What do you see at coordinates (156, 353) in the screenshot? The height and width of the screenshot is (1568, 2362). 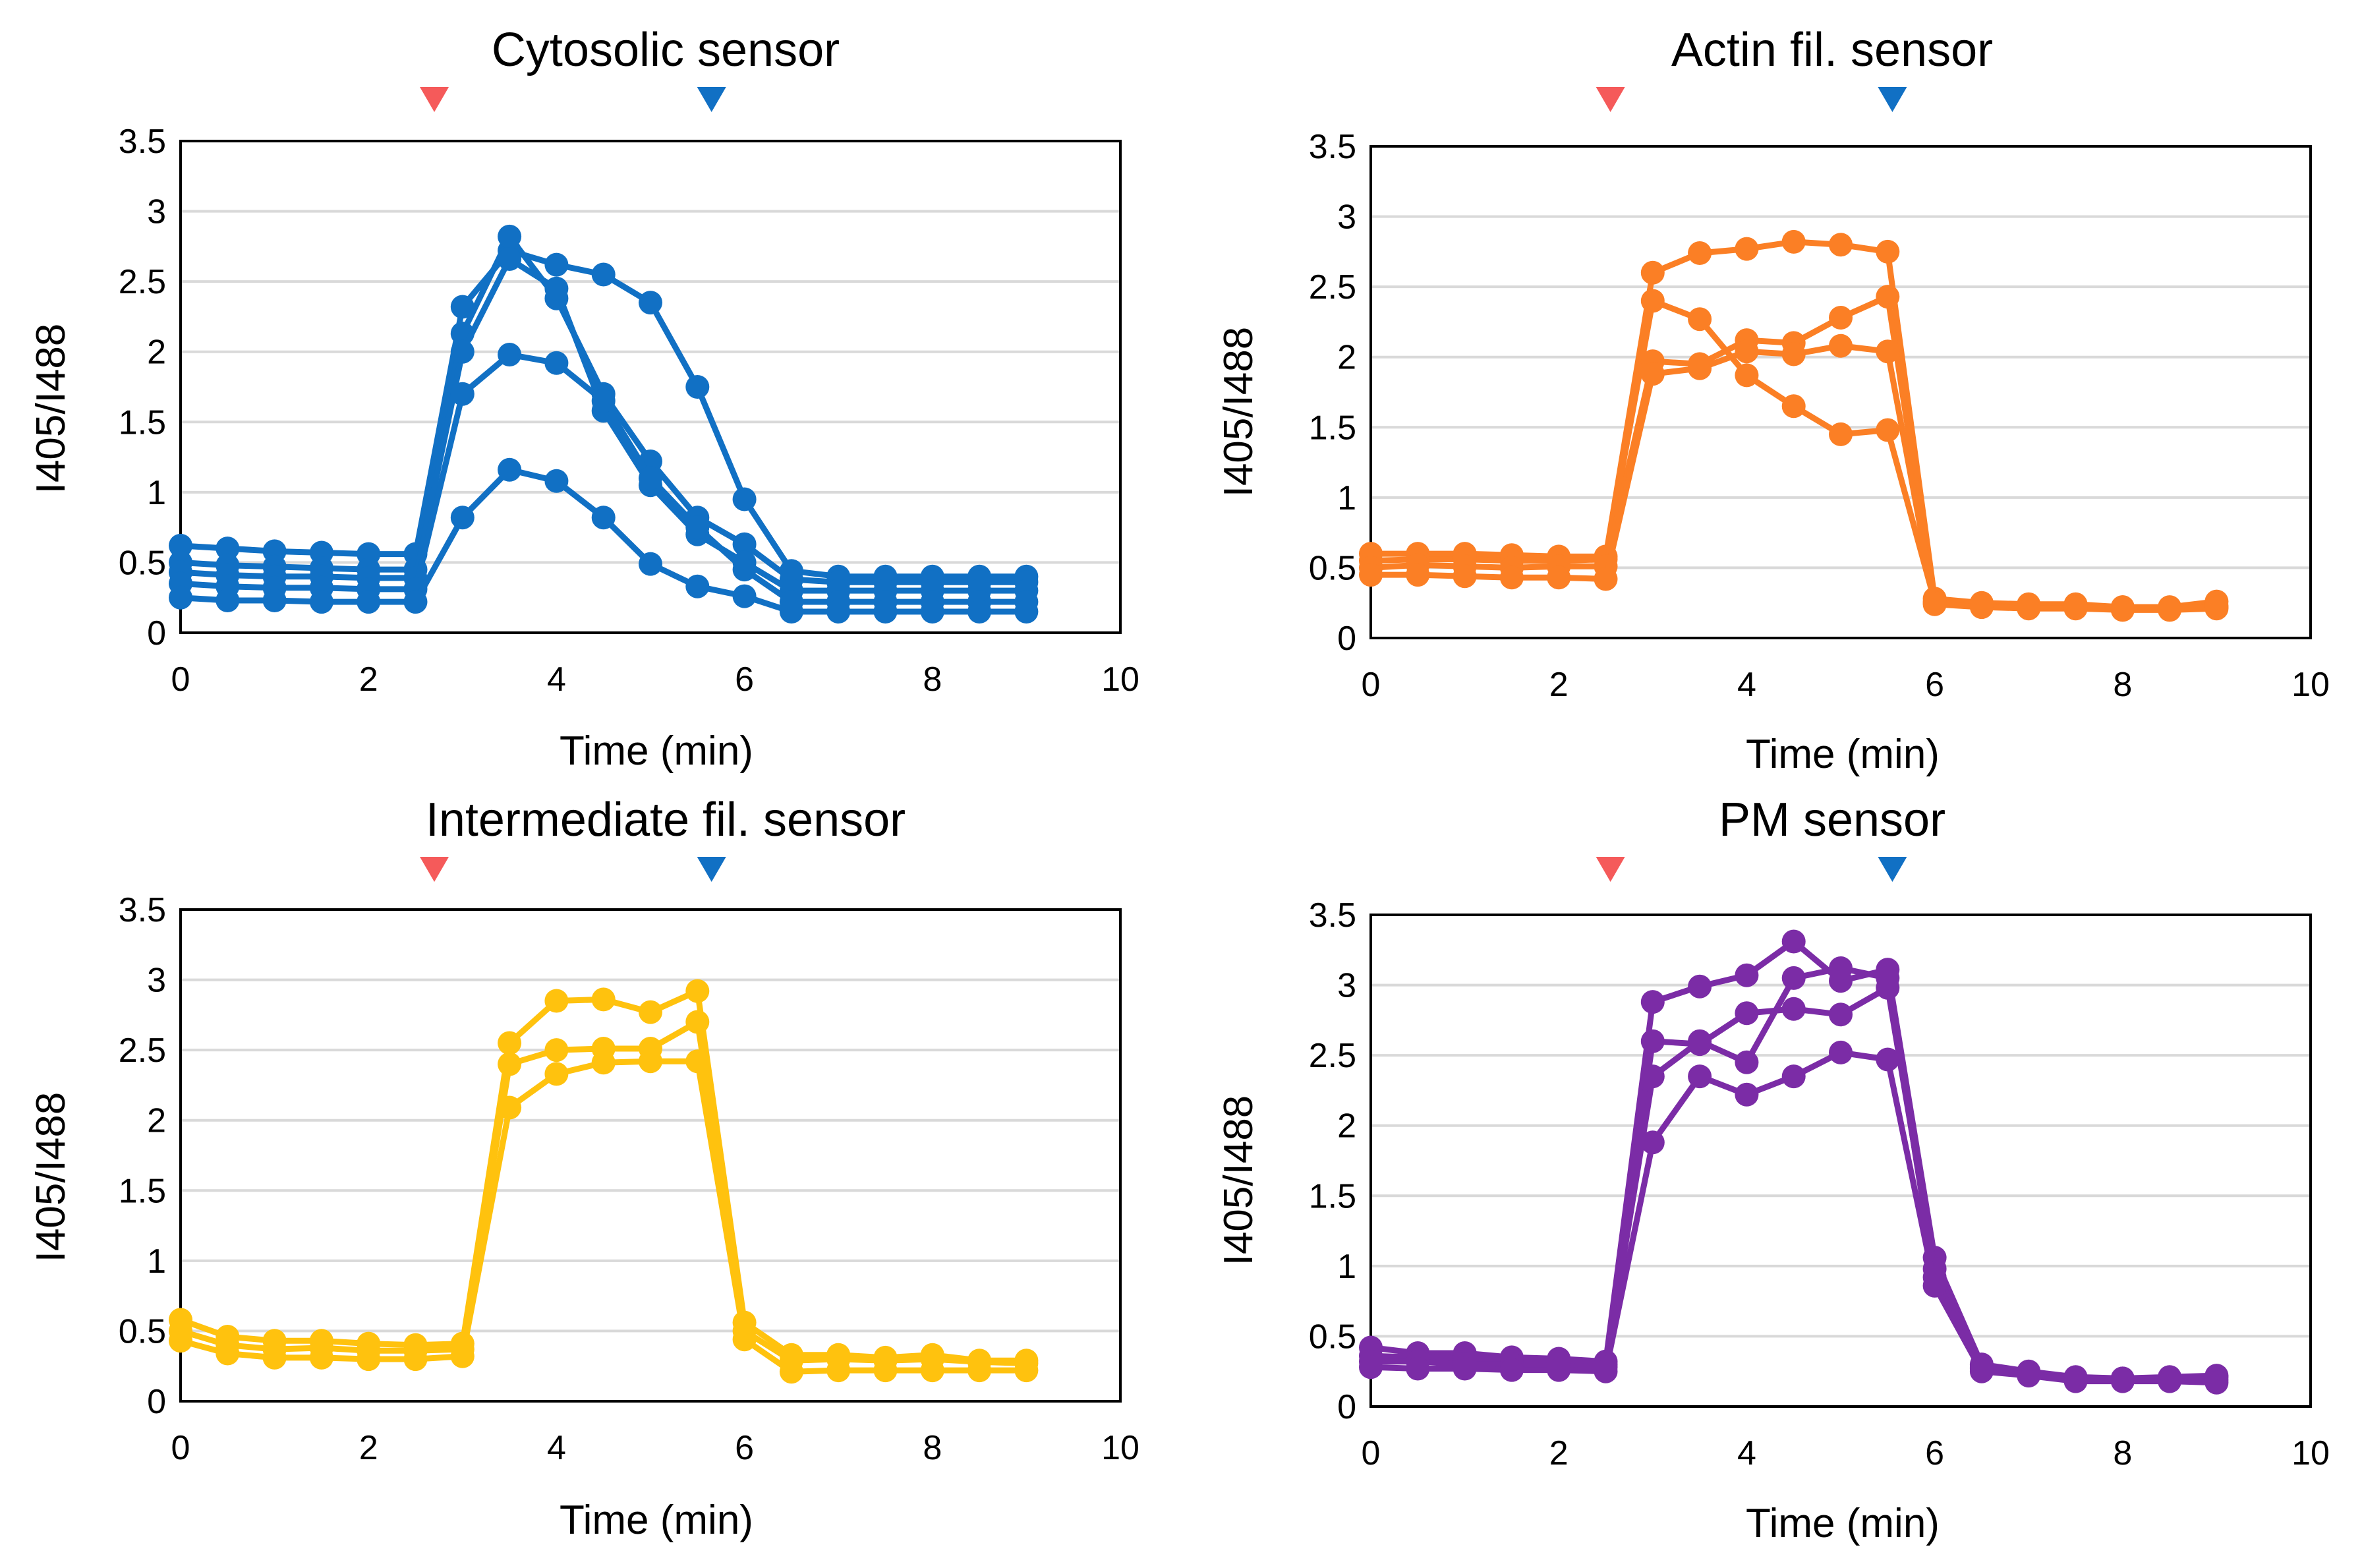 I see `y-tick-label: 2` at bounding box center [156, 353].